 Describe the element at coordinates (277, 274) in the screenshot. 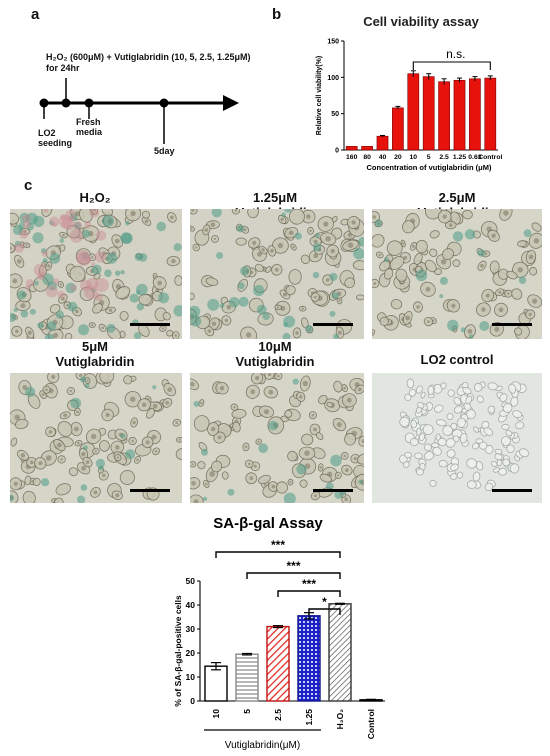

I see `micrograph-1-25um` at that location.